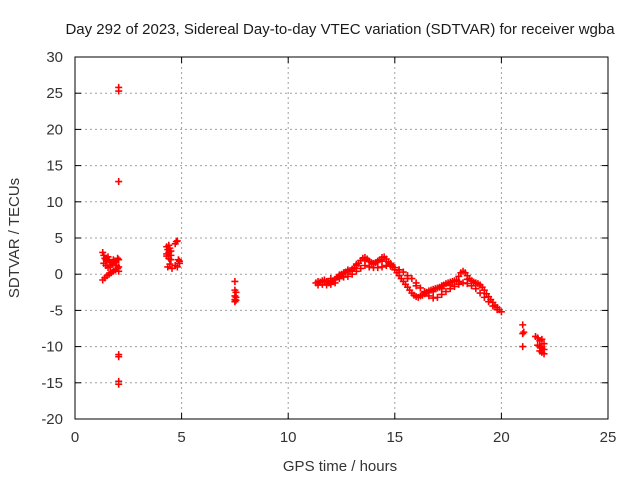 This screenshot has height=480, width=640. I want to click on x-tick-label: 15, so click(394, 437).